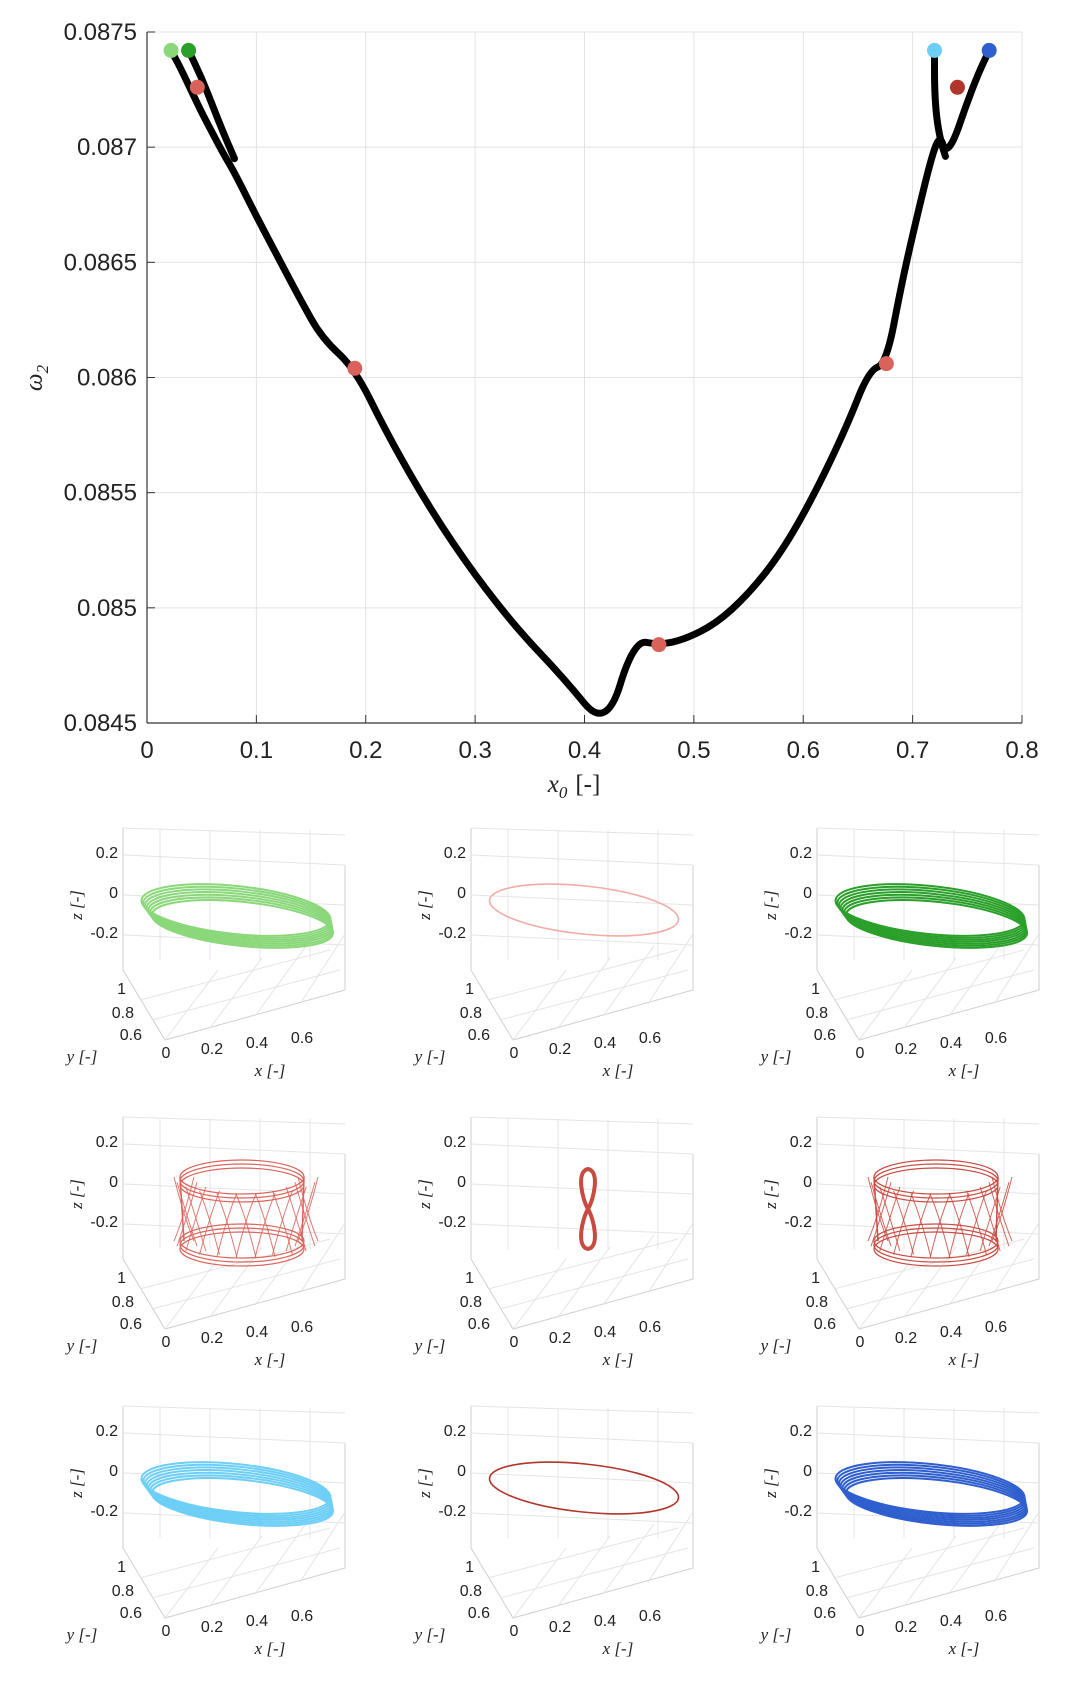 This screenshot has height=1705, width=1076. I want to click on x-axis-var: x, so click(553, 784).